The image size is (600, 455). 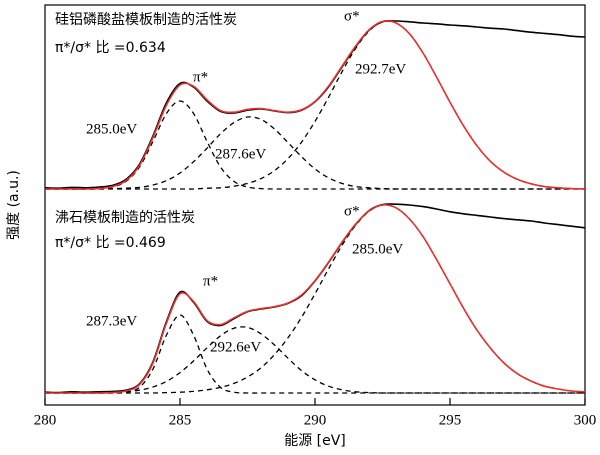 What do you see at coordinates (45, 420) in the screenshot?
I see `x-tick-label: 280` at bounding box center [45, 420].